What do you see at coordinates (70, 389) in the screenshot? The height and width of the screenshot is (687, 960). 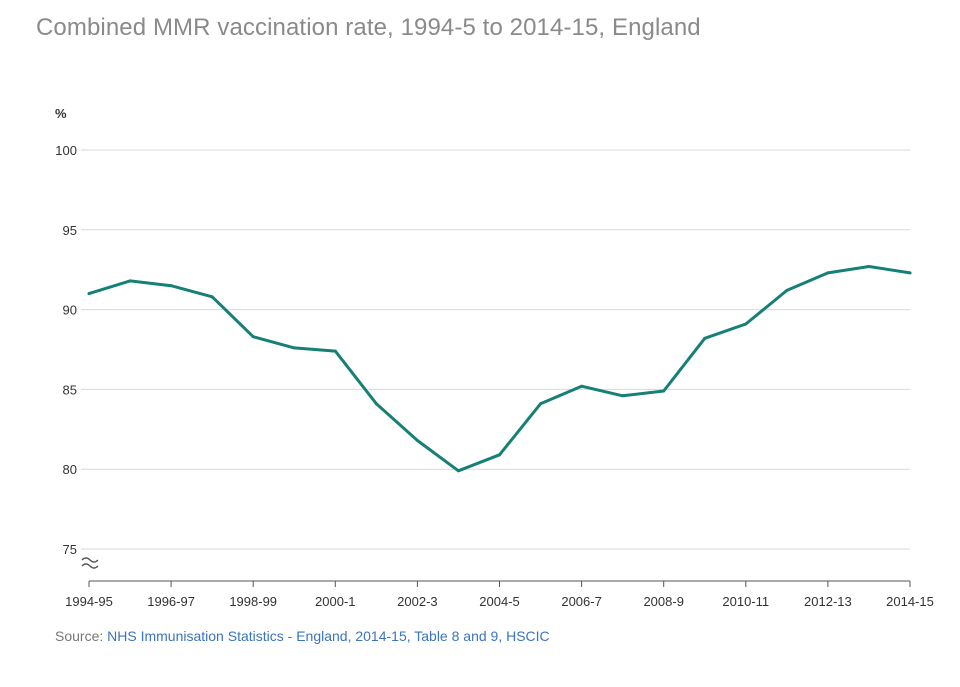 I see `y-tick-label: 85` at bounding box center [70, 389].